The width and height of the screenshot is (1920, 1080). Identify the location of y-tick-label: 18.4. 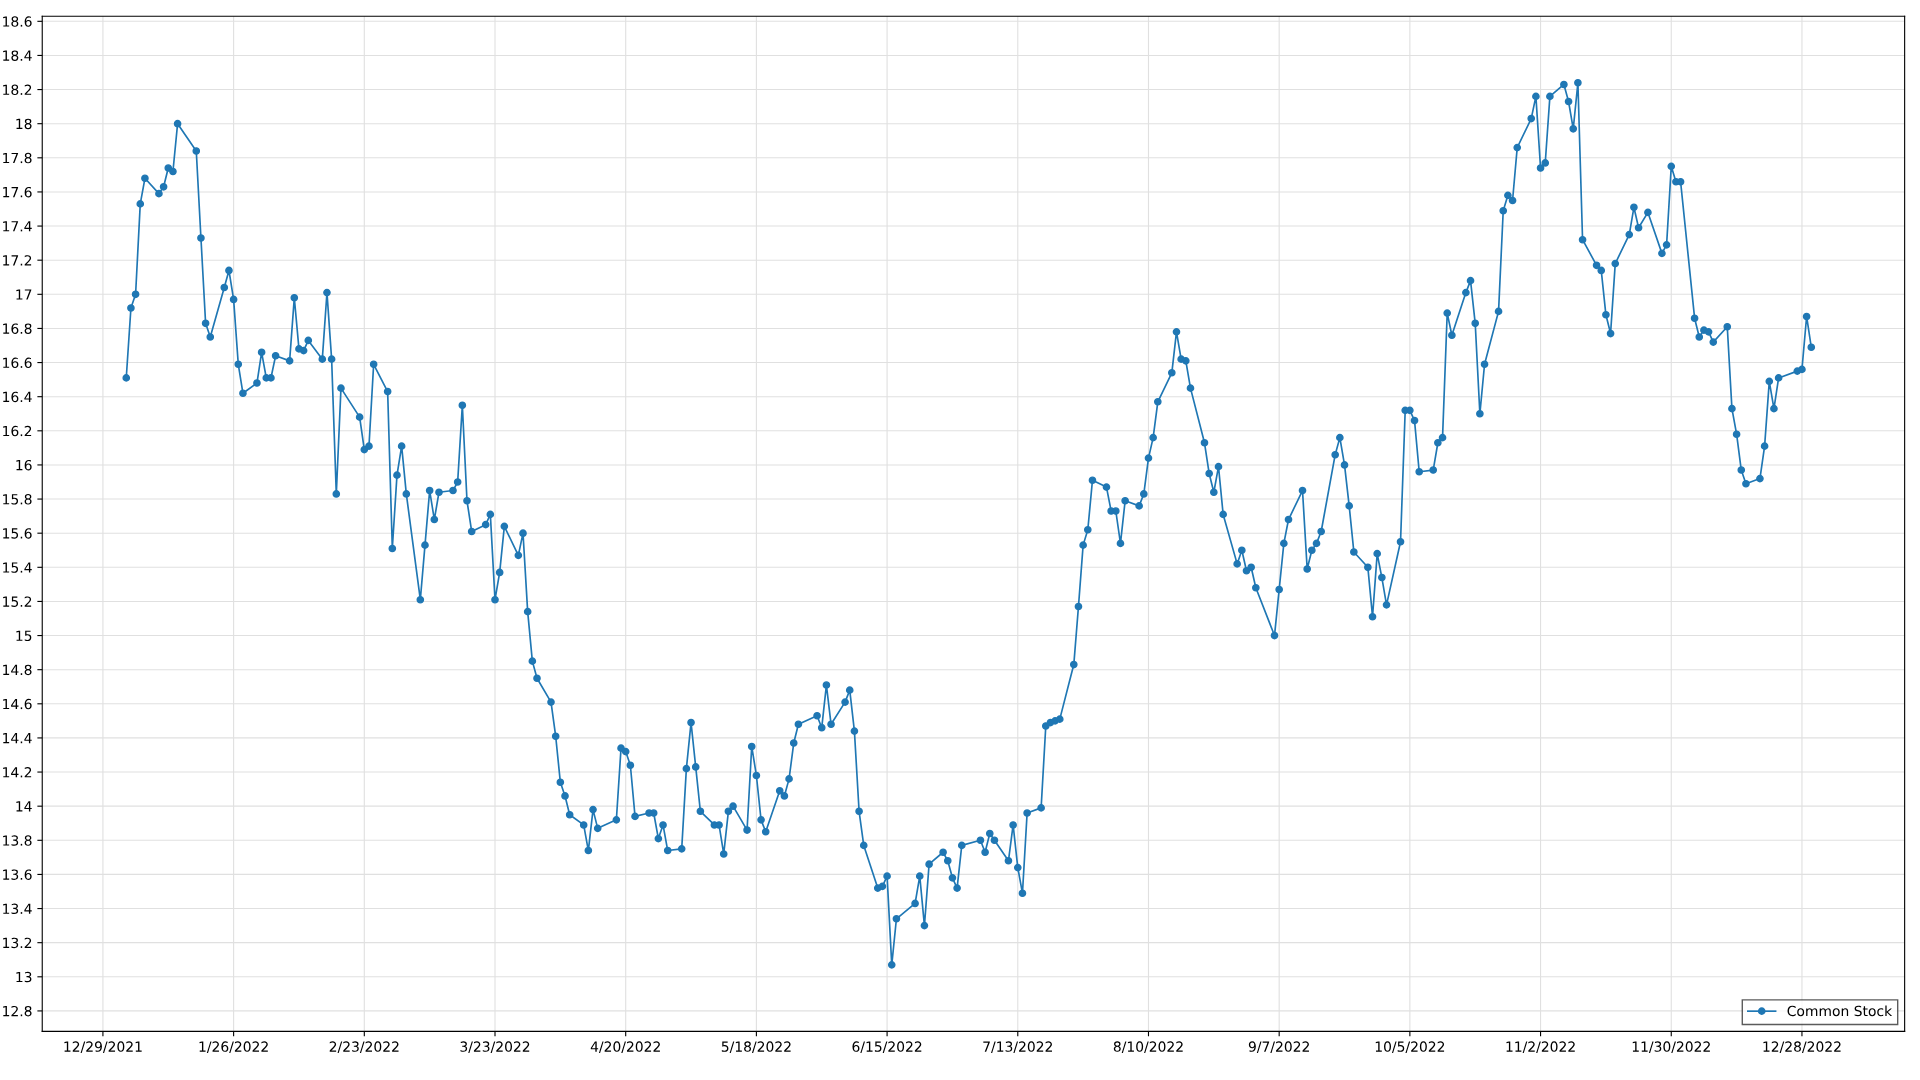
(17, 55).